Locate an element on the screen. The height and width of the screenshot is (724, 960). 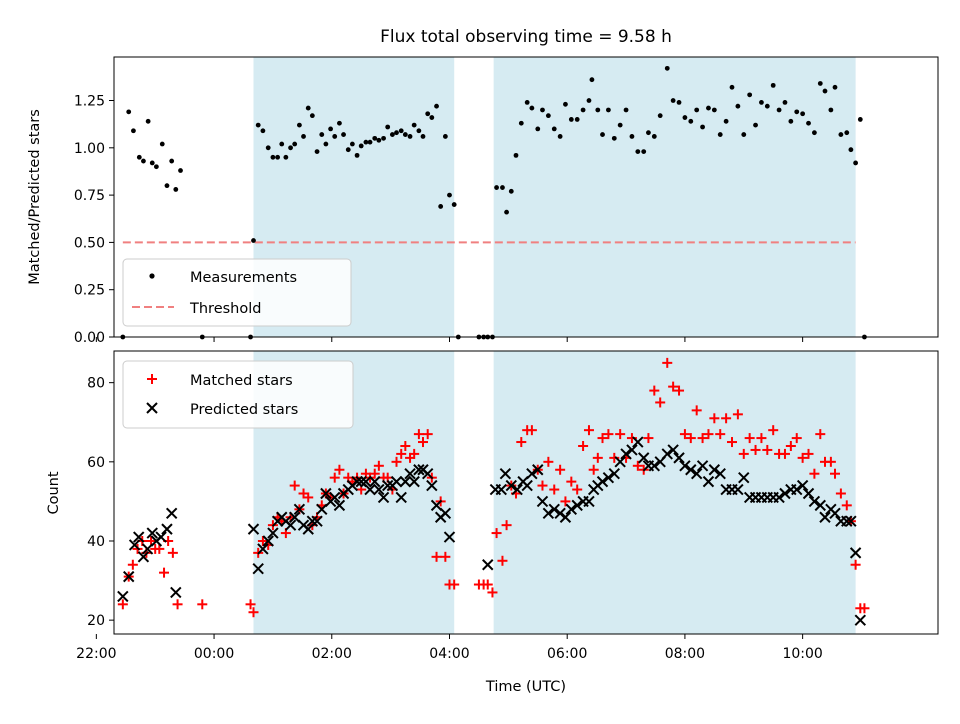
x-tick-label: 02:00 is located at coordinates (332, 654).